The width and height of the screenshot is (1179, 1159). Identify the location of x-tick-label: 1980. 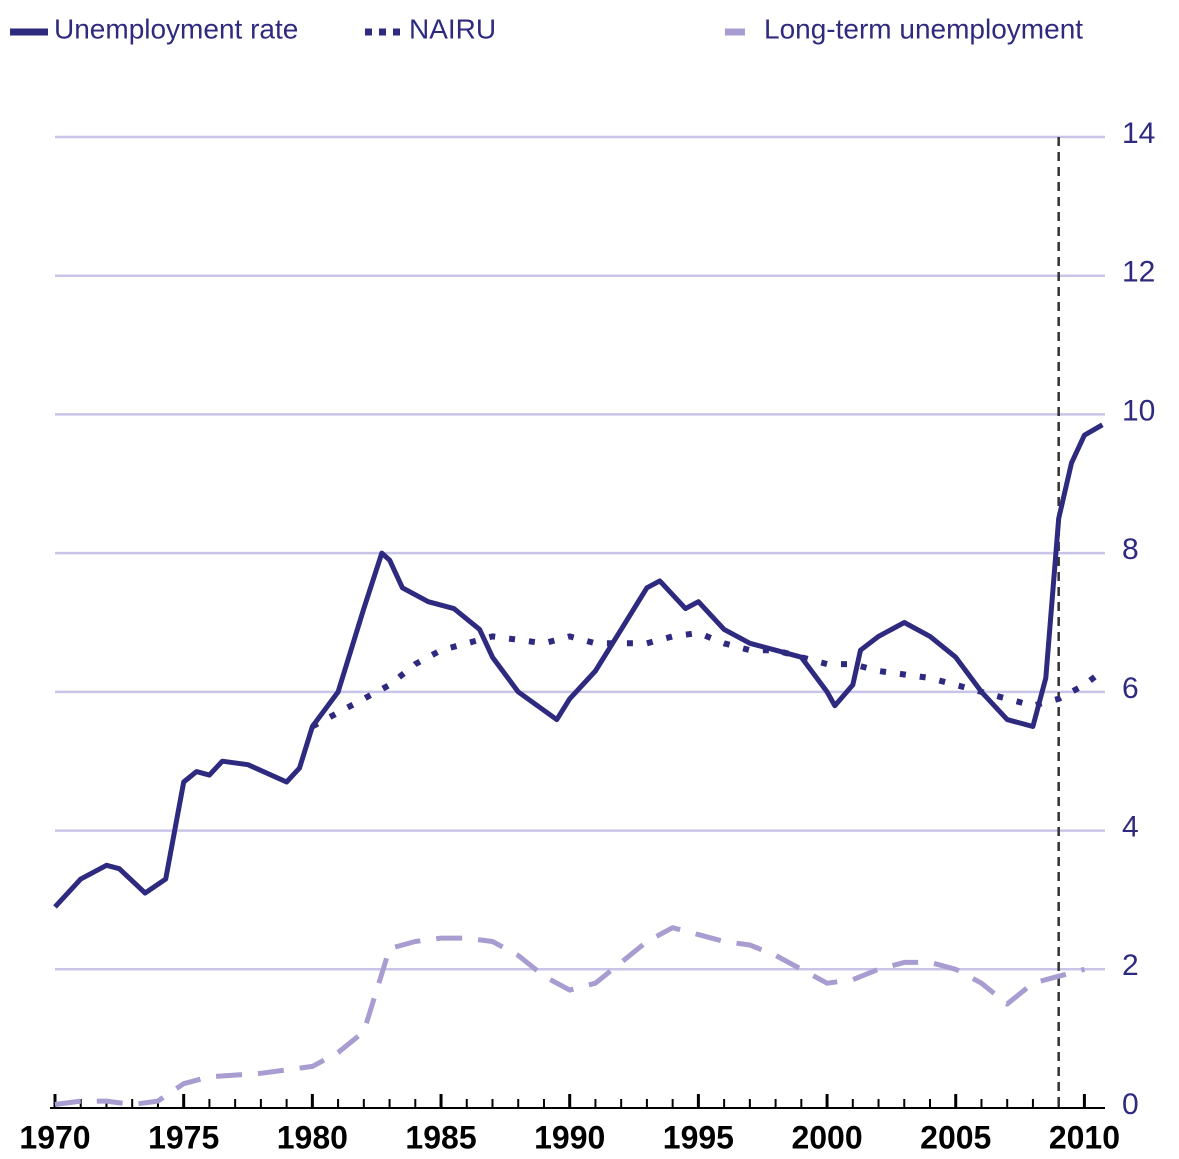
(312, 1137).